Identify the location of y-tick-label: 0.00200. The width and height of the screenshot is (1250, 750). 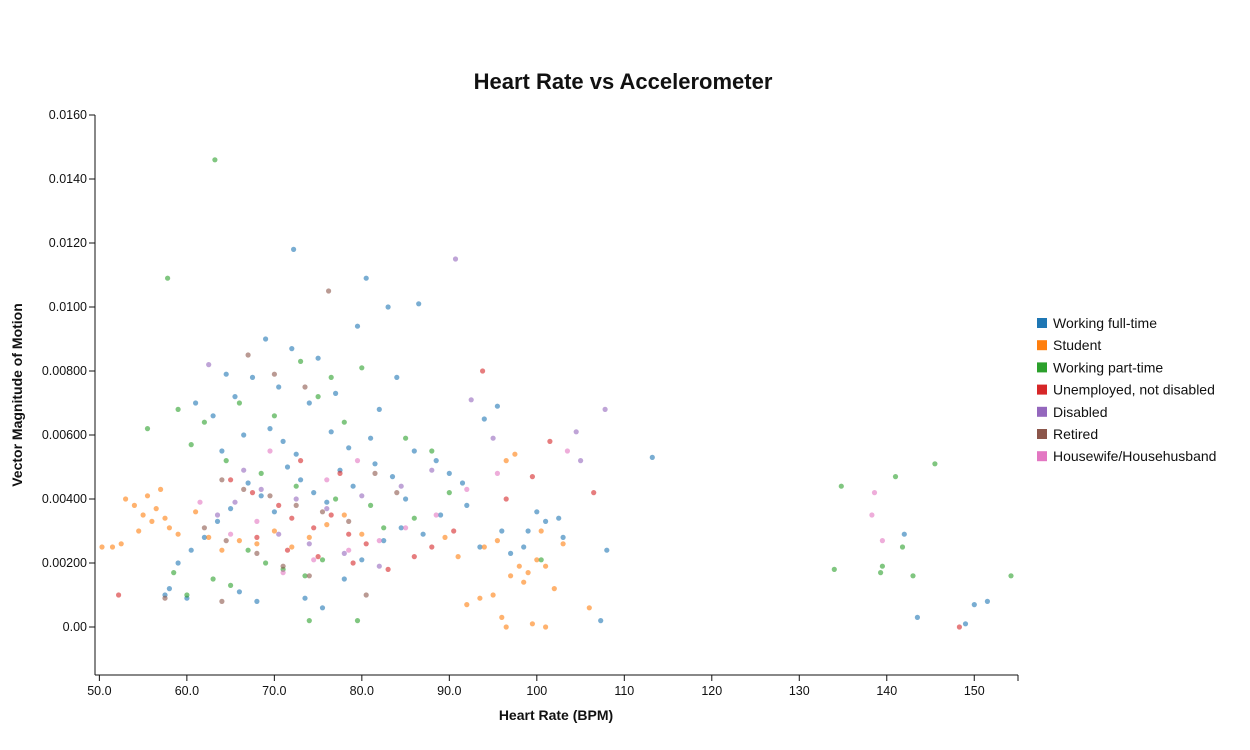
(64, 563).